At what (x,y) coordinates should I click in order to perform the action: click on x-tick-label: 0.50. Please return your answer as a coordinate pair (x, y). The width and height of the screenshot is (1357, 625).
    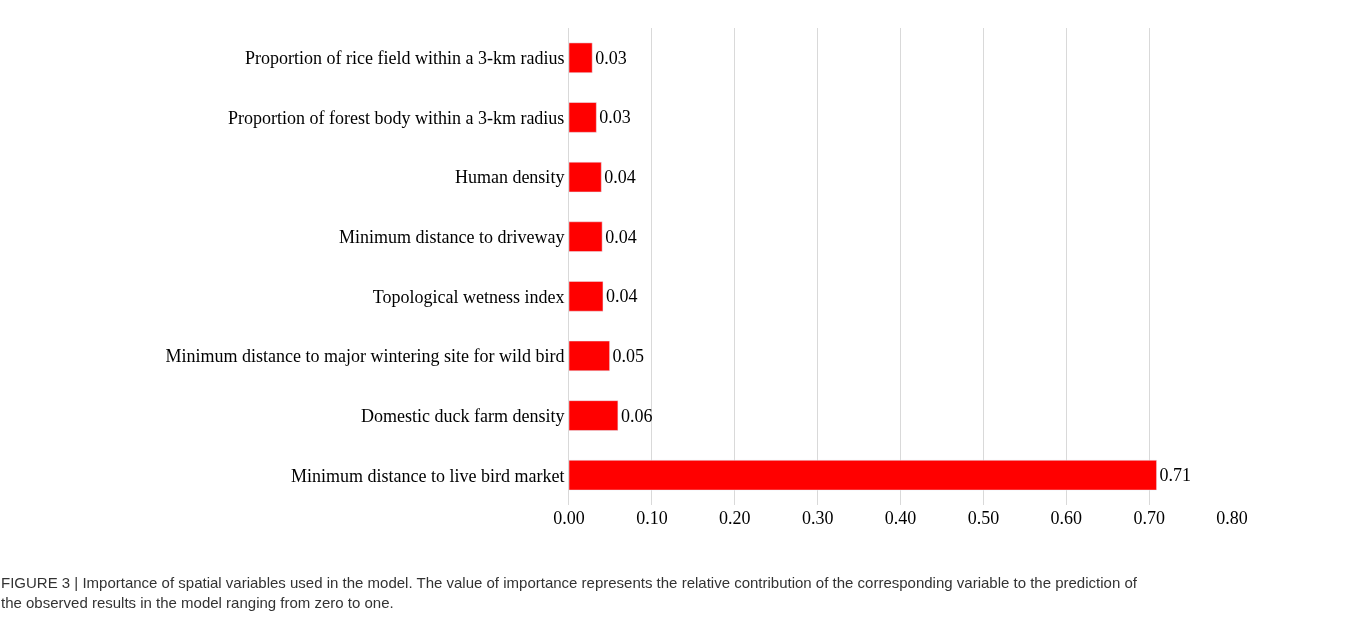
    Looking at the image, I should click on (983, 518).